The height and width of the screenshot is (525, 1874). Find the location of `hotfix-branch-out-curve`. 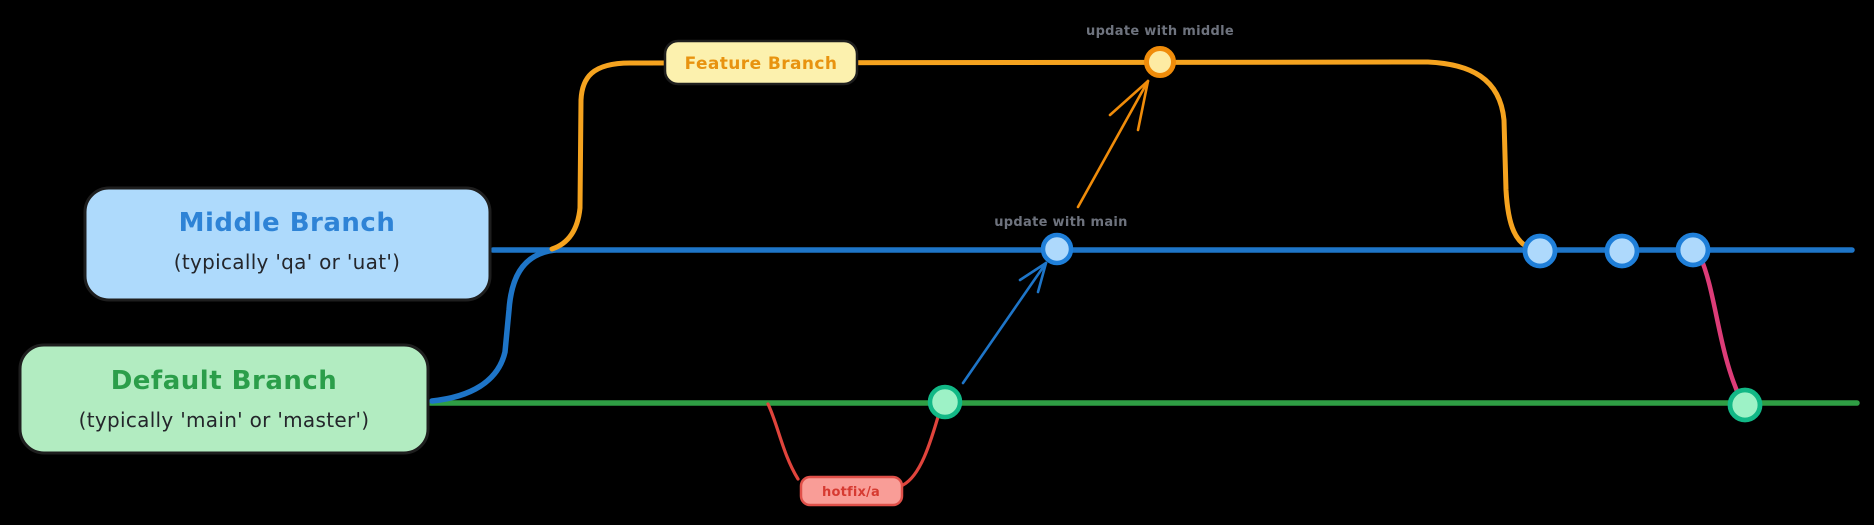

hotfix-branch-out-curve is located at coordinates (783, 441).